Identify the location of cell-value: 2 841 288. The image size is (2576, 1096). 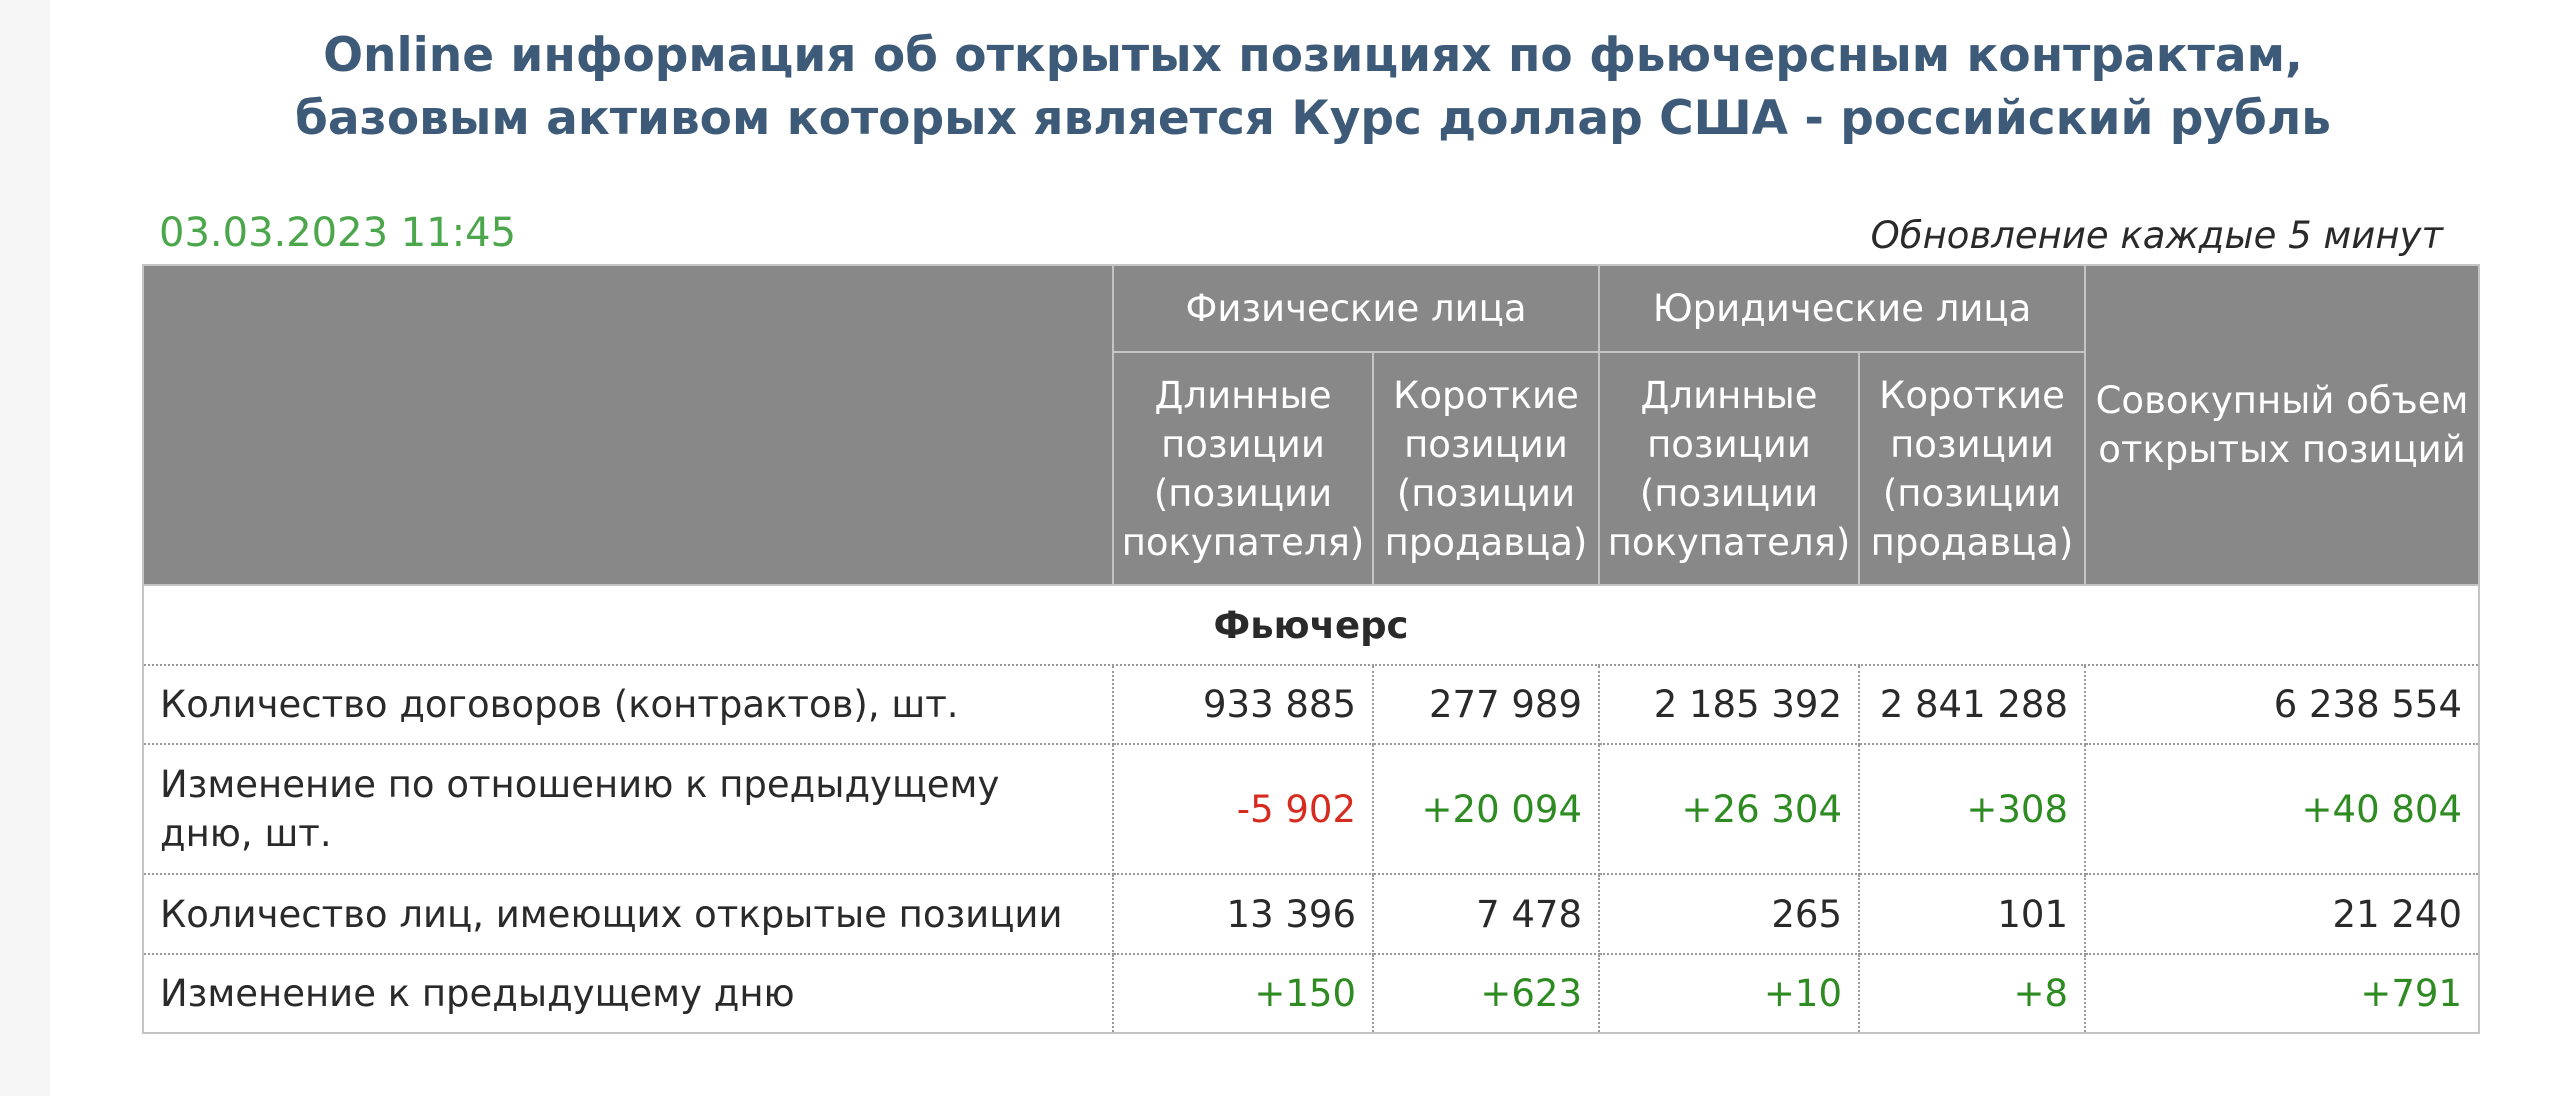
(1972, 704).